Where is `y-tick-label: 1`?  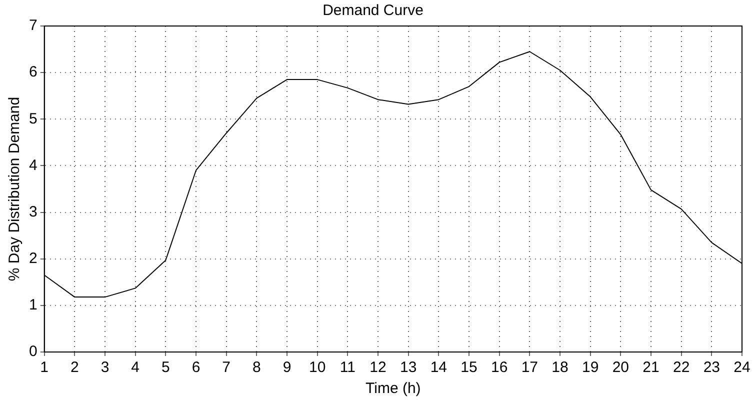 y-tick-label: 1 is located at coordinates (33, 305).